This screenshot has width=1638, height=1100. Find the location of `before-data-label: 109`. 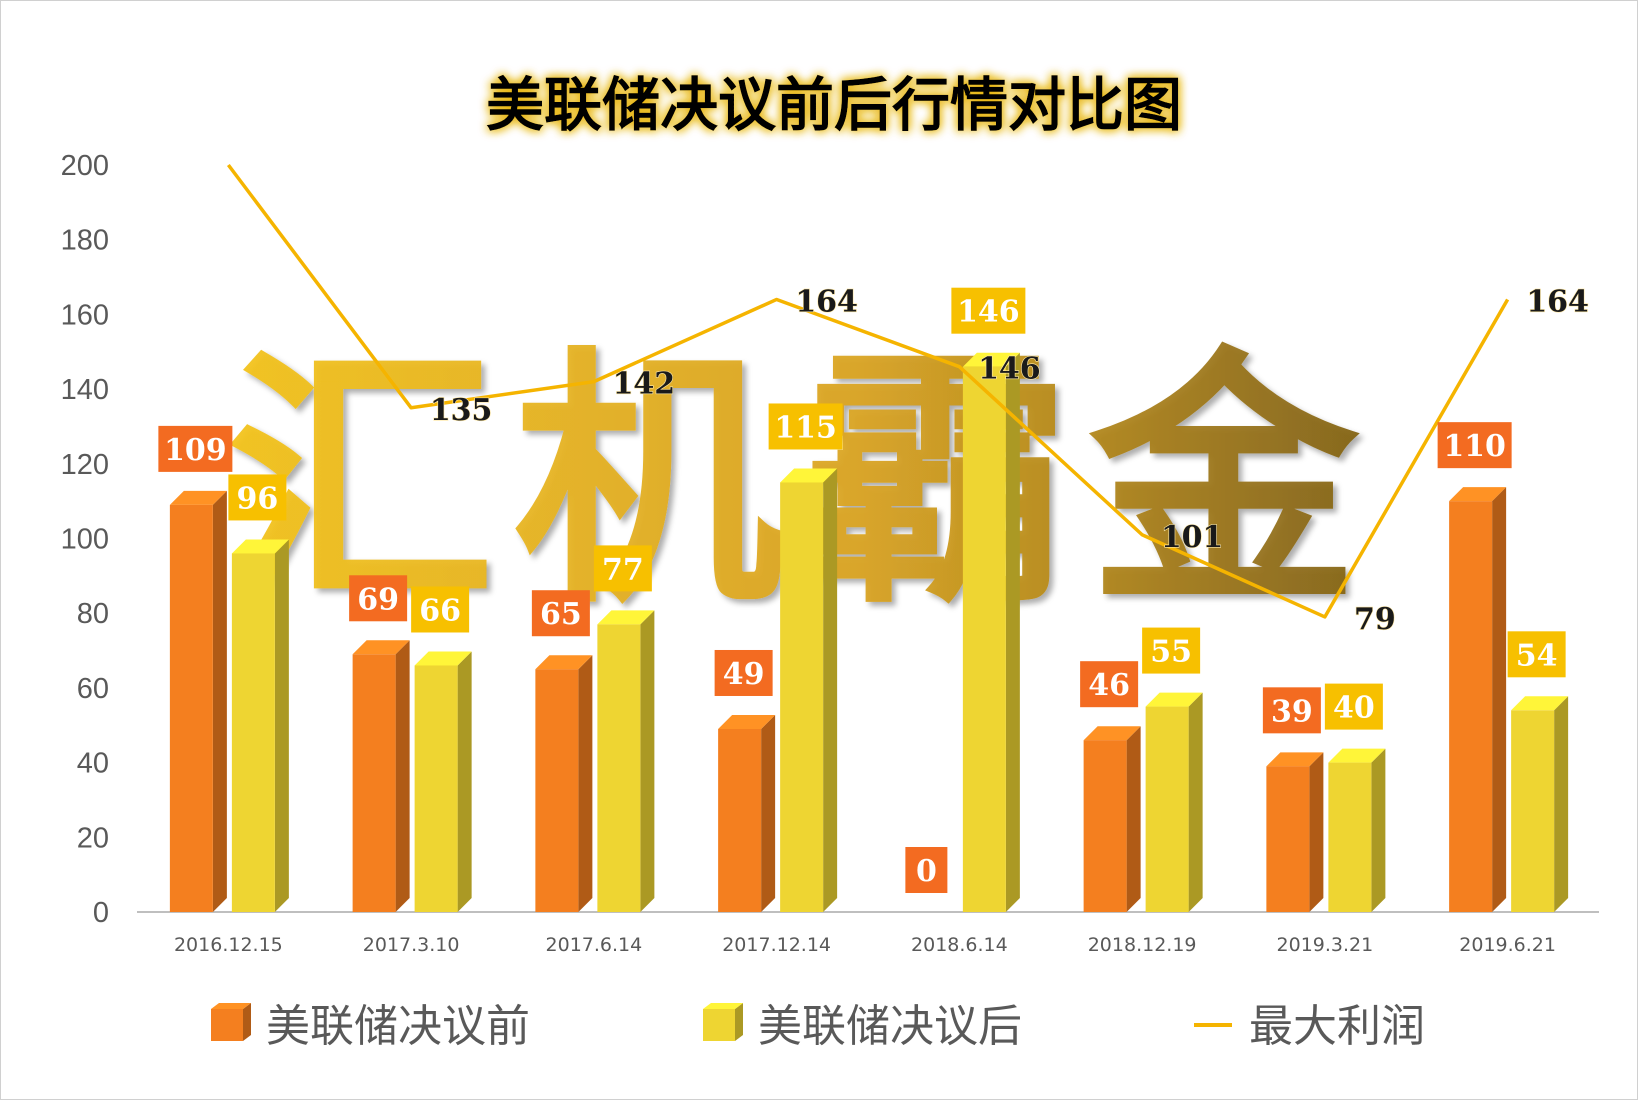

before-data-label: 109 is located at coordinates (195, 448).